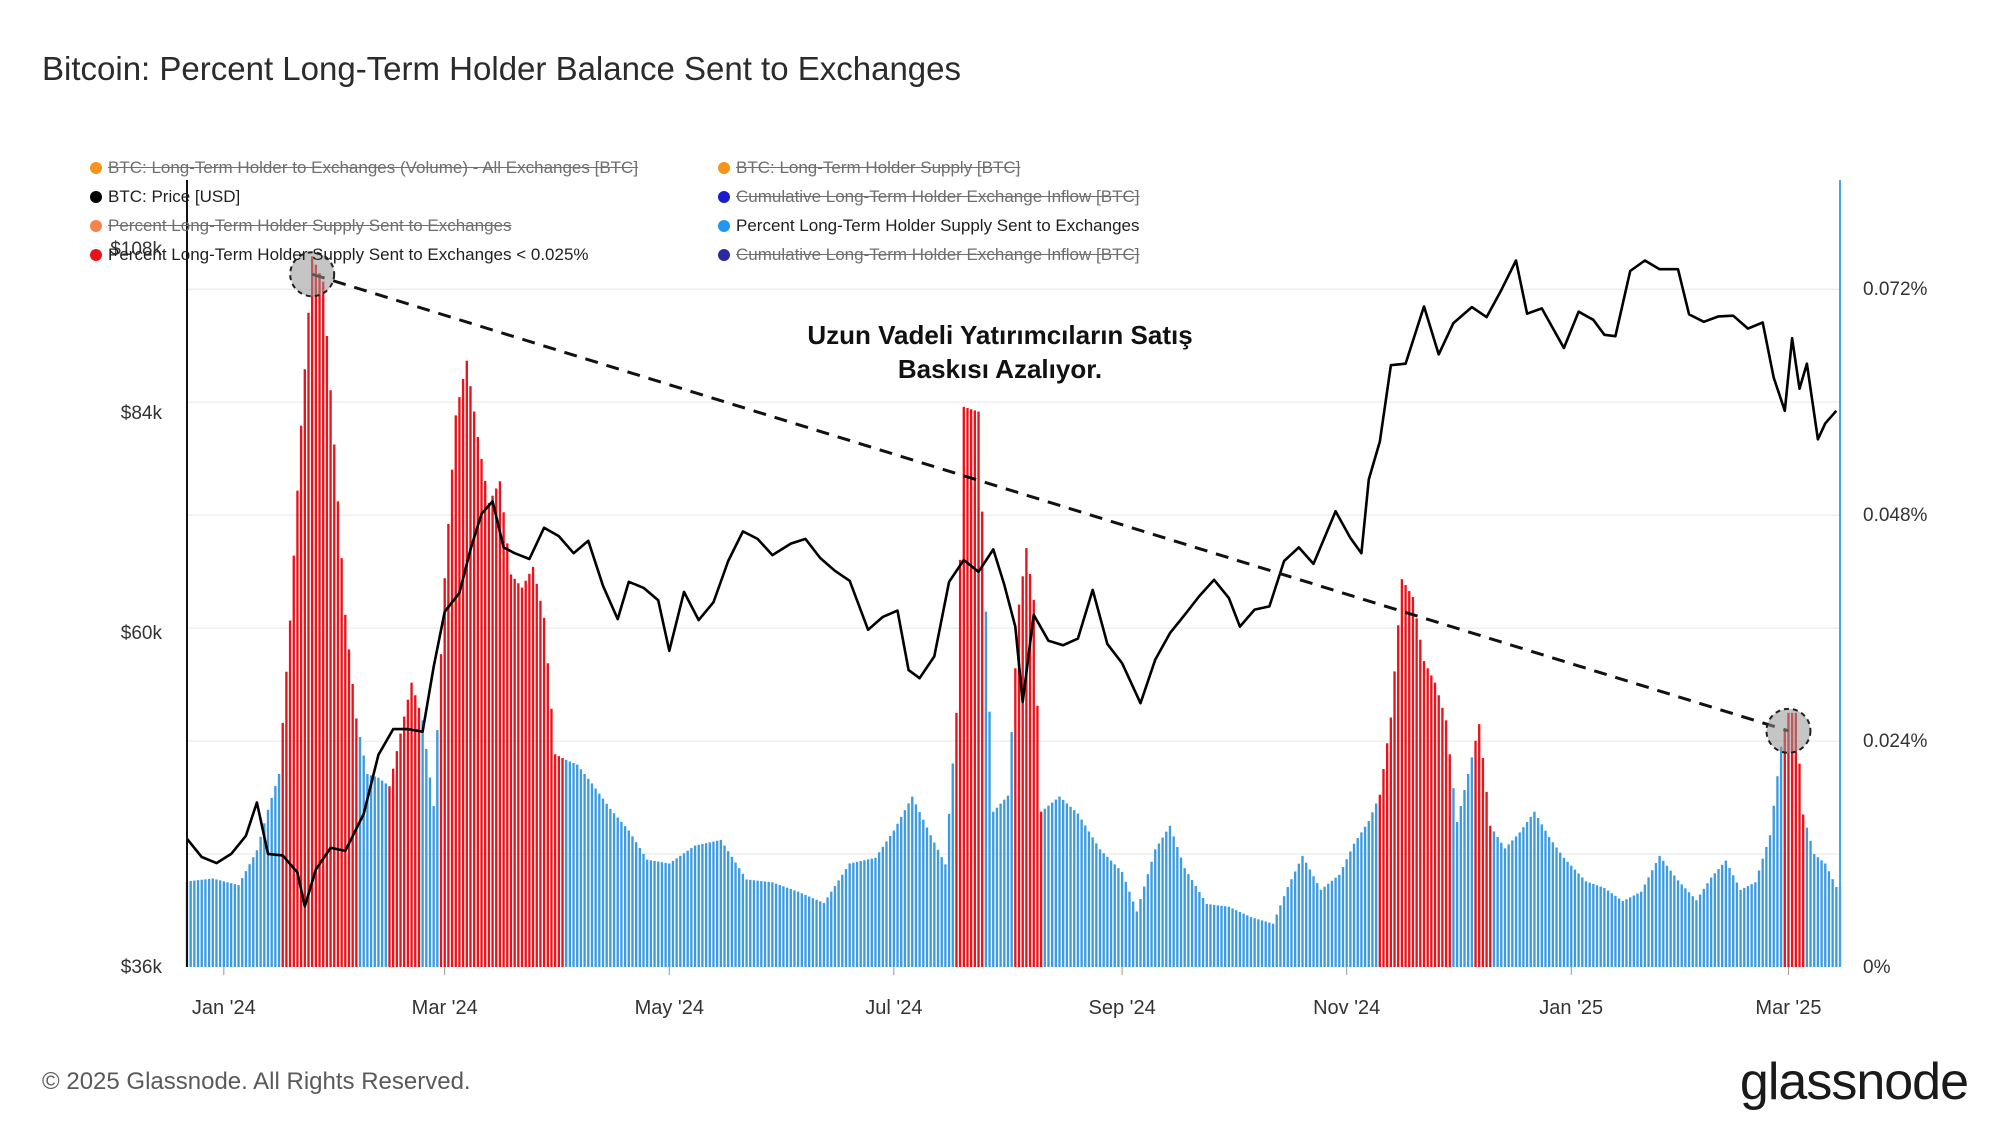 This screenshot has height=1125, width=2000. Describe the element at coordinates (96, 255) in the screenshot. I see `legend-dot-icon` at that location.